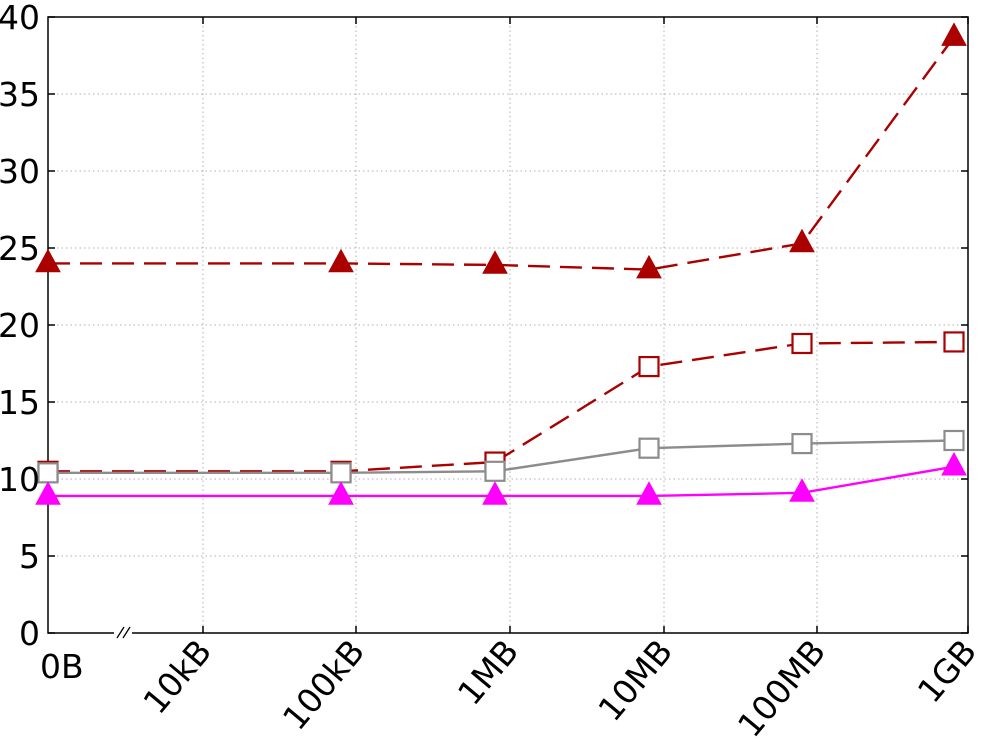  I want to click on y-tick-label: 40, so click(20, 18).